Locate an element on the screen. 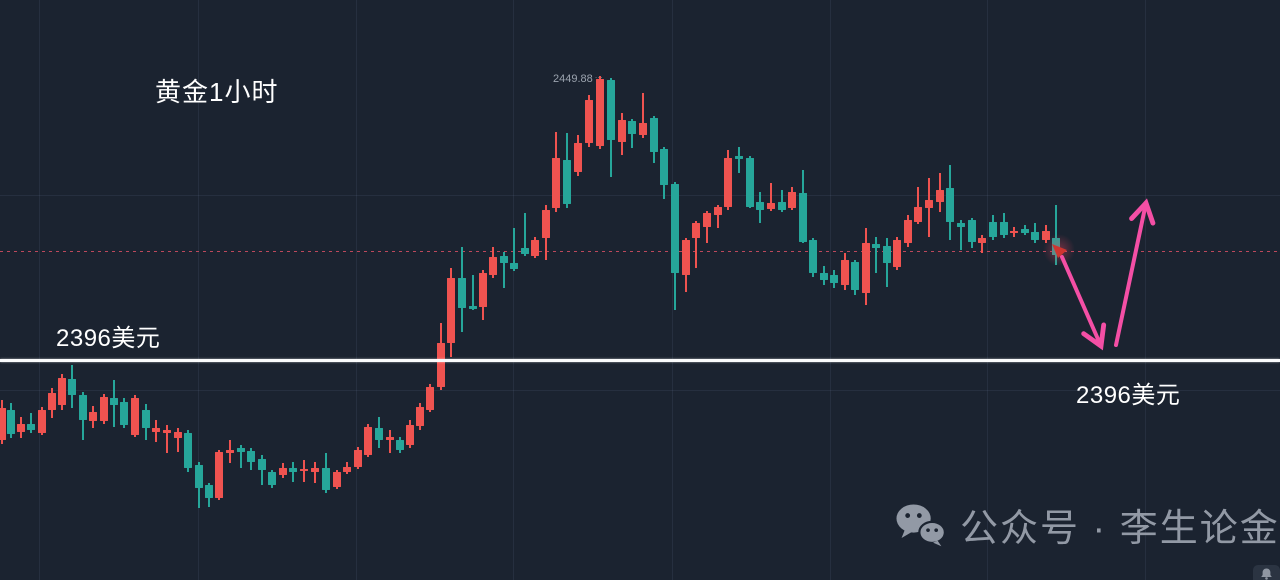 Image resolution: width=1280 pixels, height=580 pixels. support-label-right: 2396美元 is located at coordinates (1128, 395).